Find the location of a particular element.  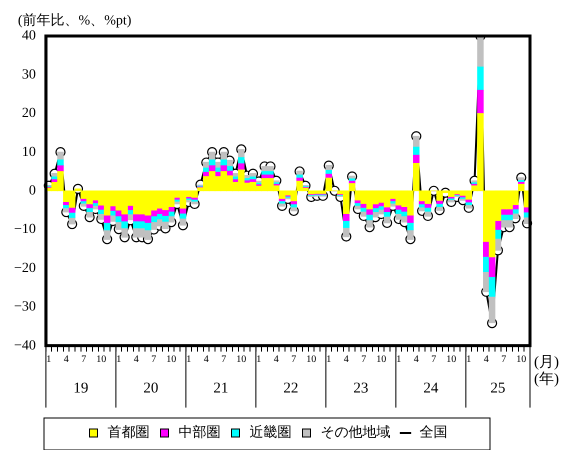

y-tick-label: −10 is located at coordinates (25, 230).